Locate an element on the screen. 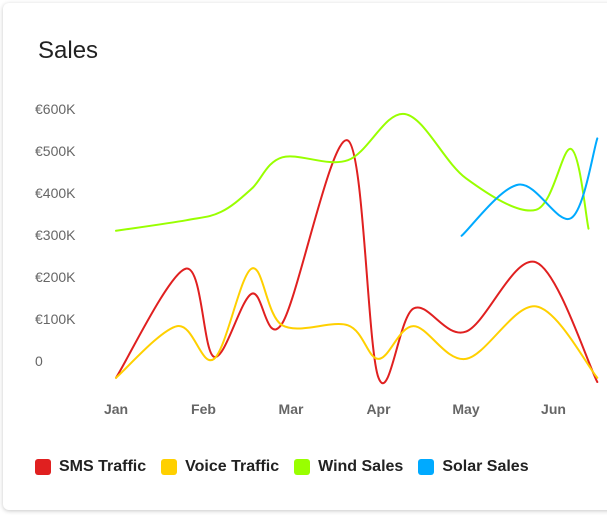 The height and width of the screenshot is (515, 607). x-tick-label: Jan is located at coordinates (116, 409).